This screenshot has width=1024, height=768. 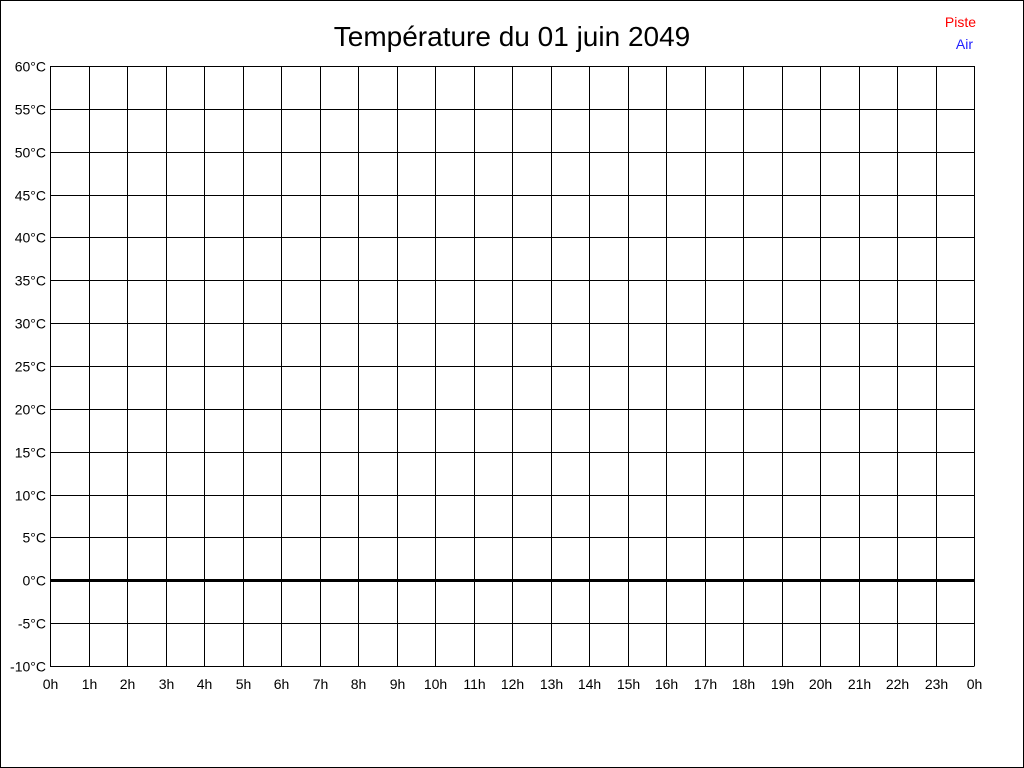 I want to click on y-tick-label: 55°C, so click(x=30, y=110).